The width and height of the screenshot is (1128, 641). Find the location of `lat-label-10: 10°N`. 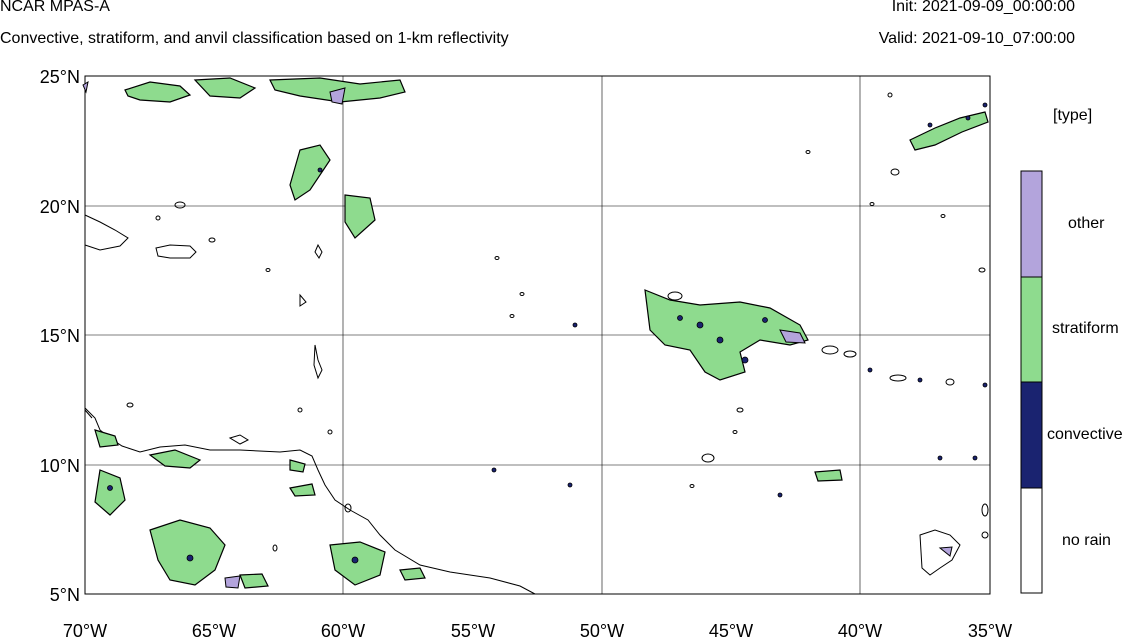

lat-label-10: 10°N is located at coordinates (60, 466).